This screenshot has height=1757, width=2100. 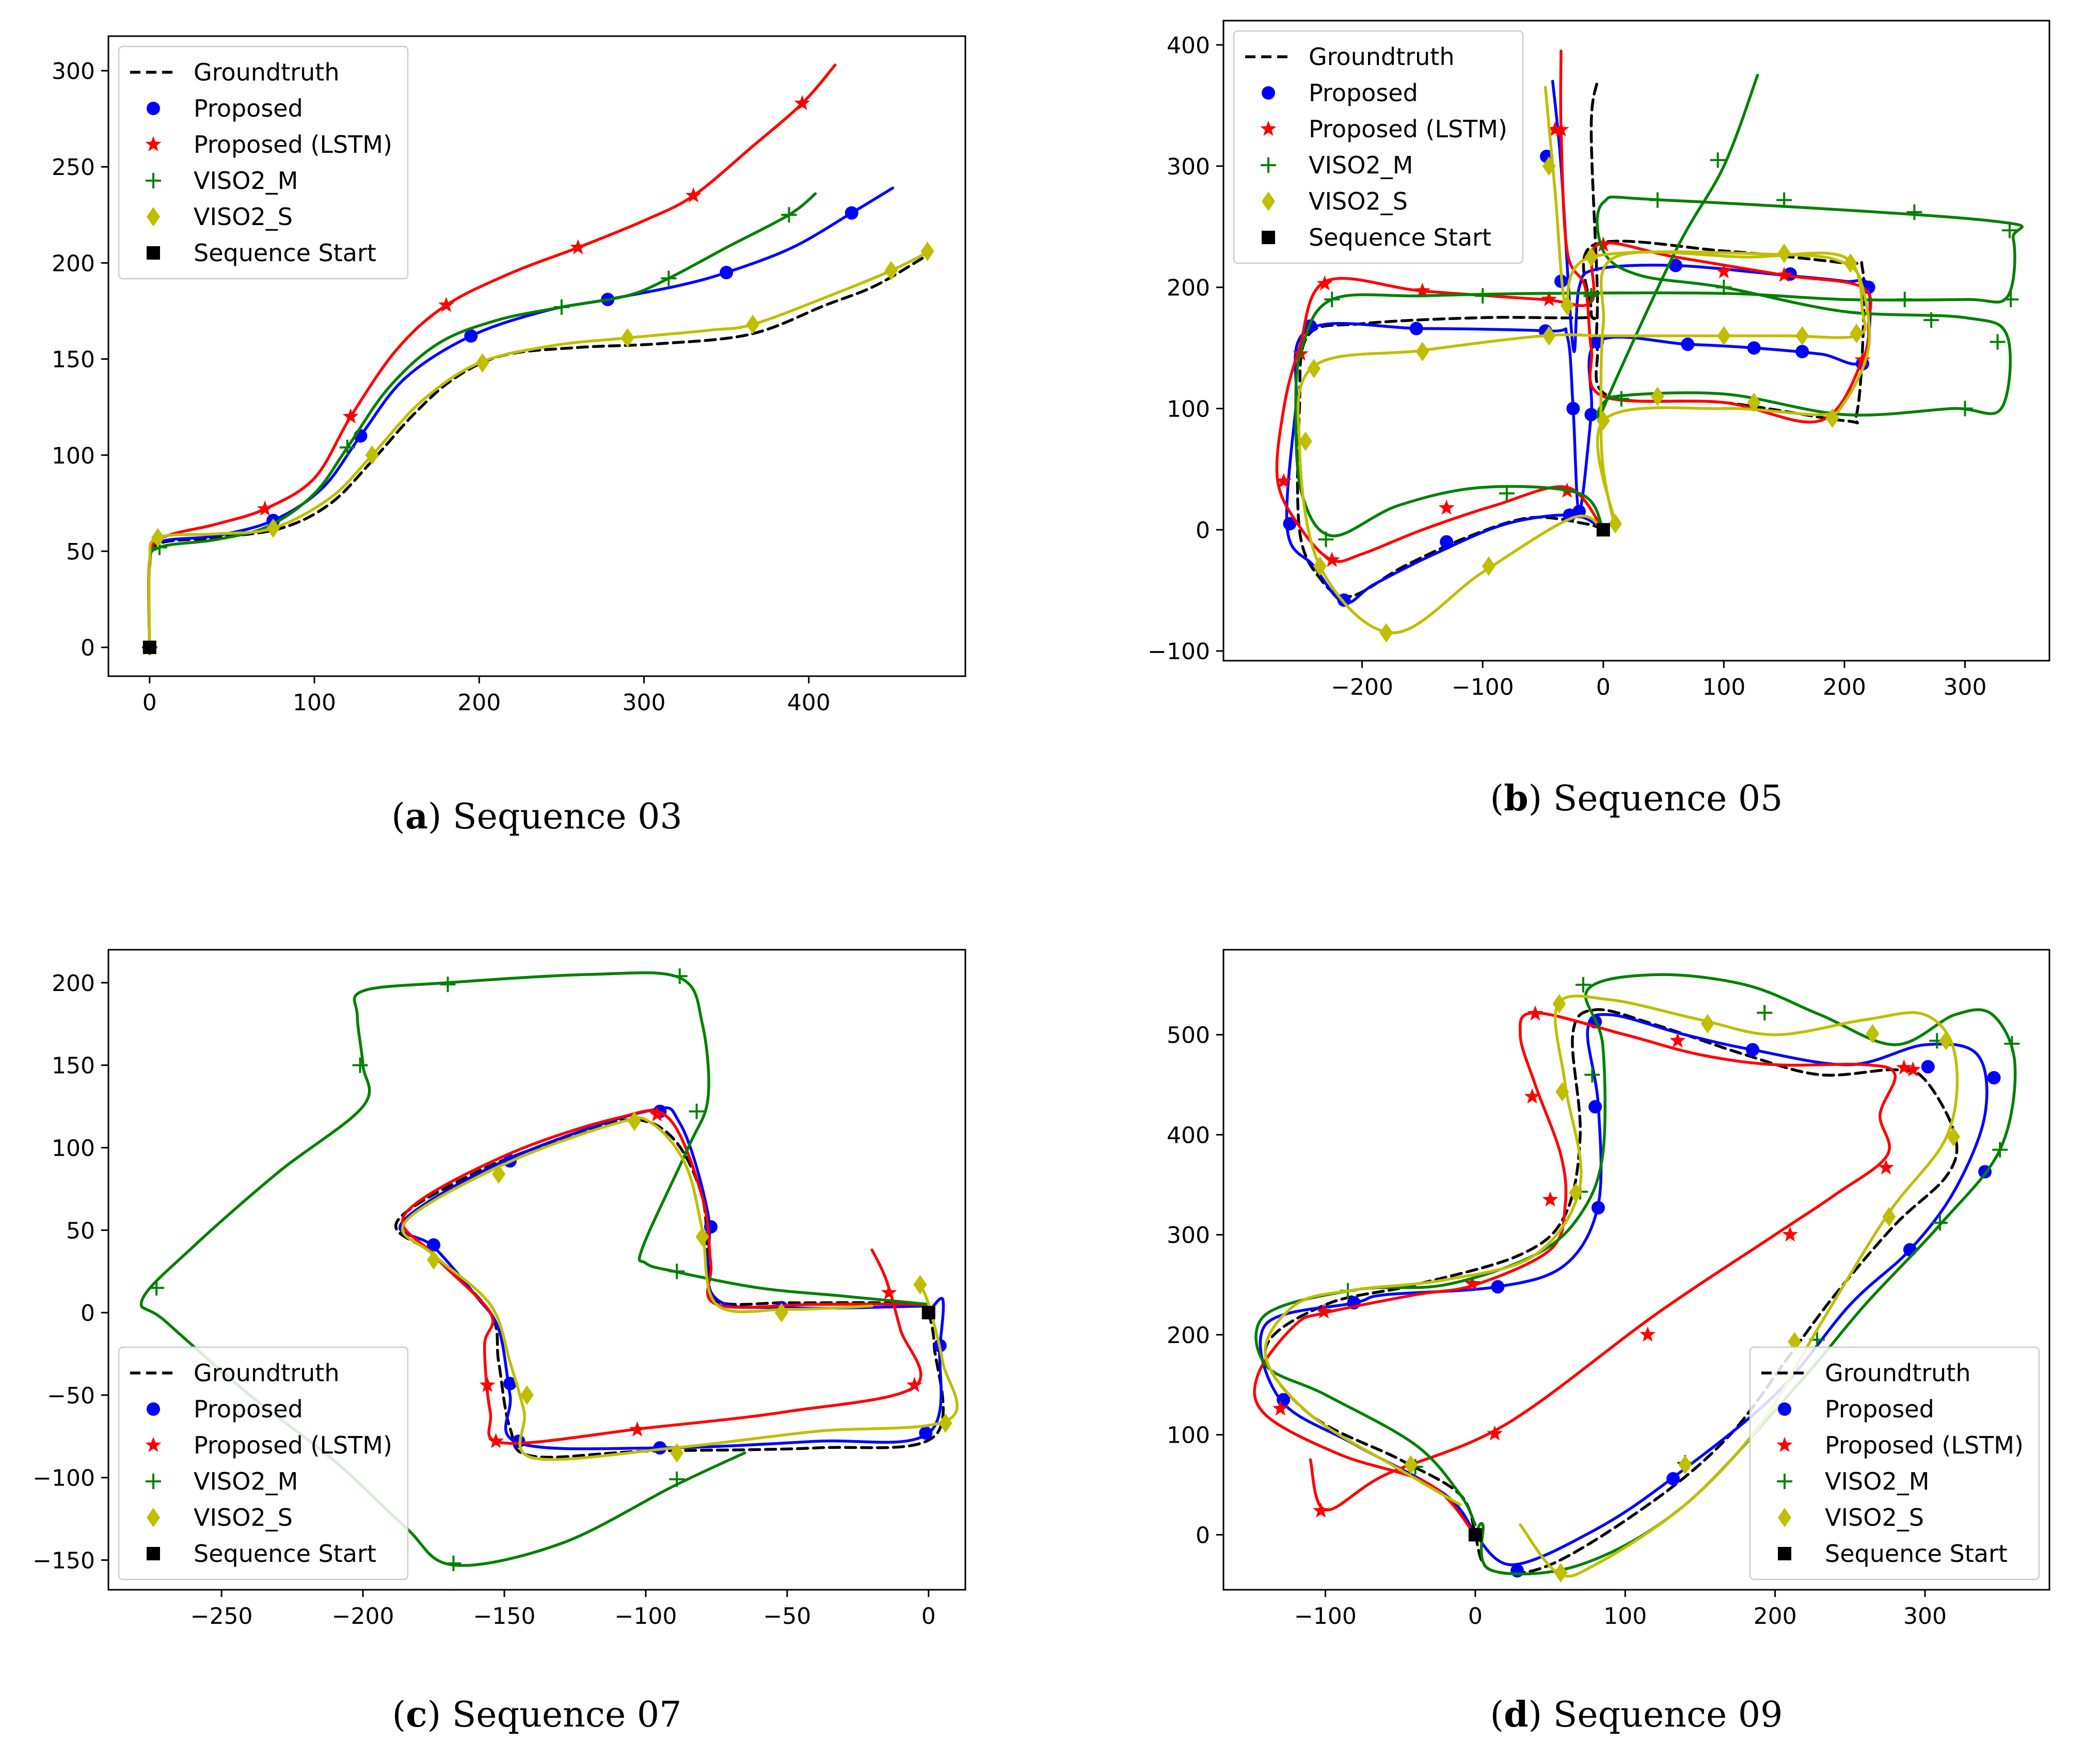 I want to click on x-tick-label: −50, so click(x=787, y=1616).